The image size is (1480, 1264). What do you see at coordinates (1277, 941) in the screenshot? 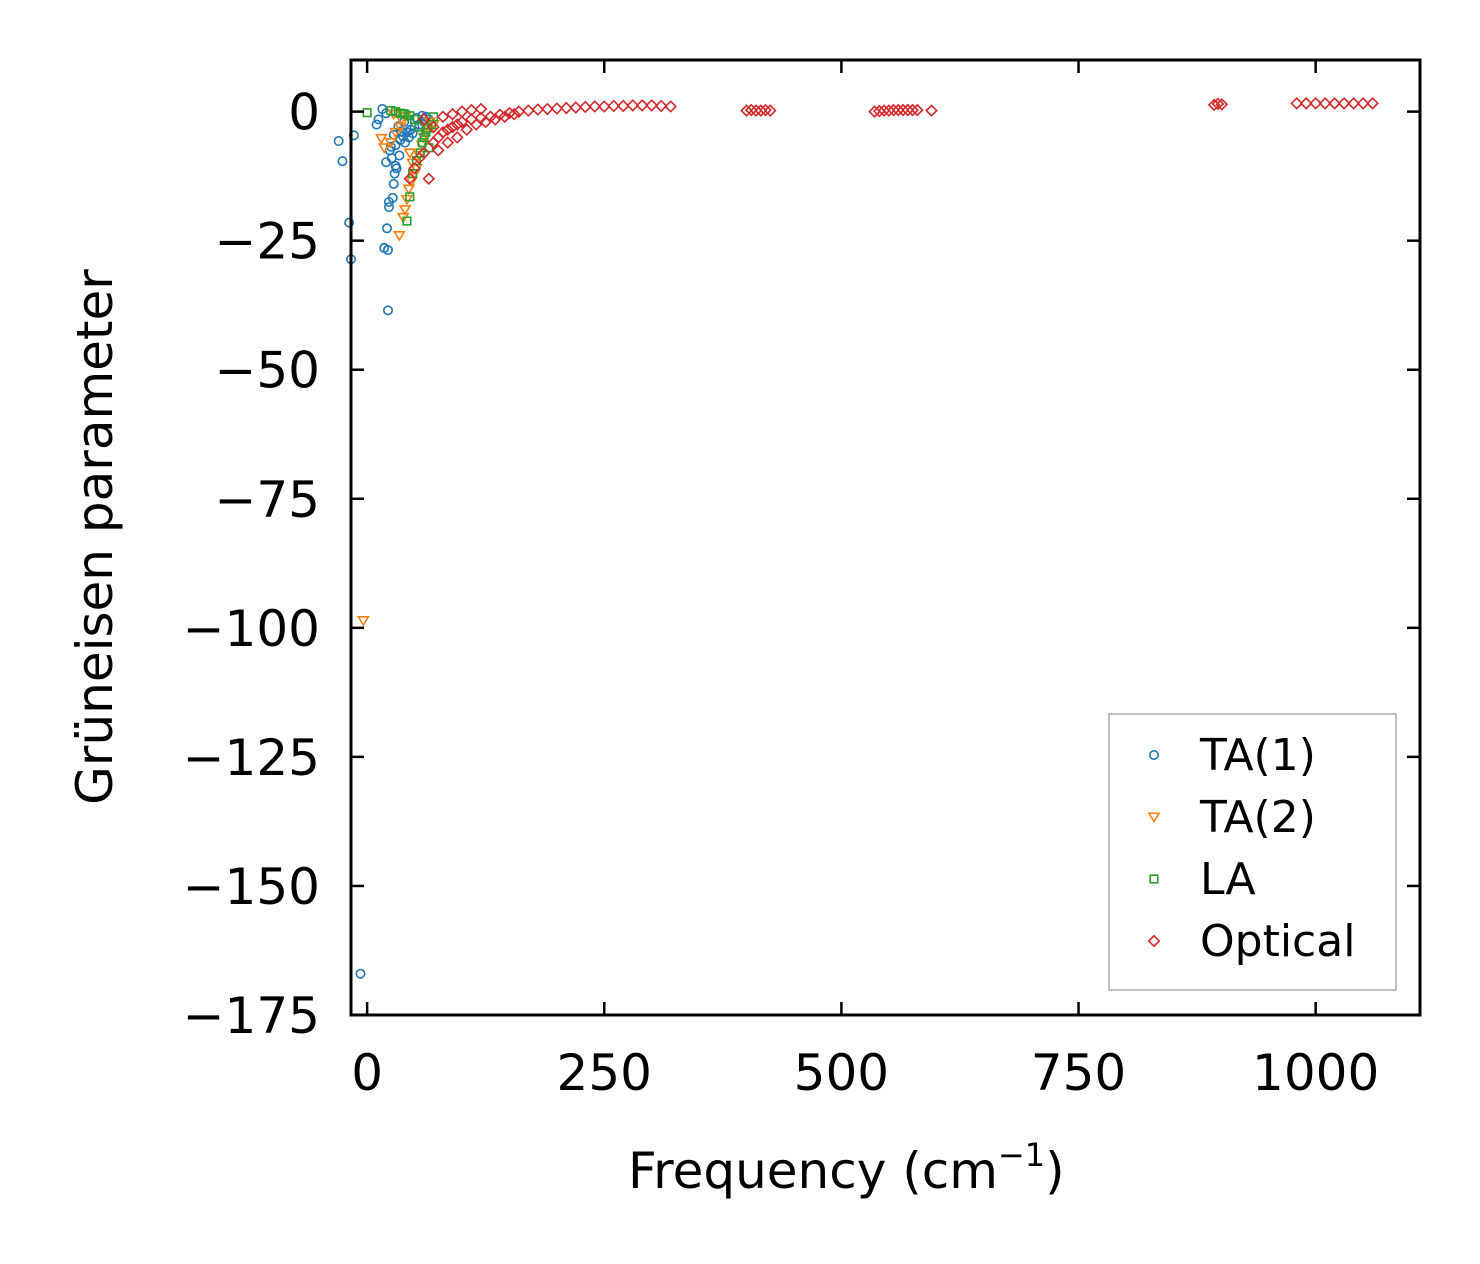
I see `legend-label: Optical` at bounding box center [1277, 941].